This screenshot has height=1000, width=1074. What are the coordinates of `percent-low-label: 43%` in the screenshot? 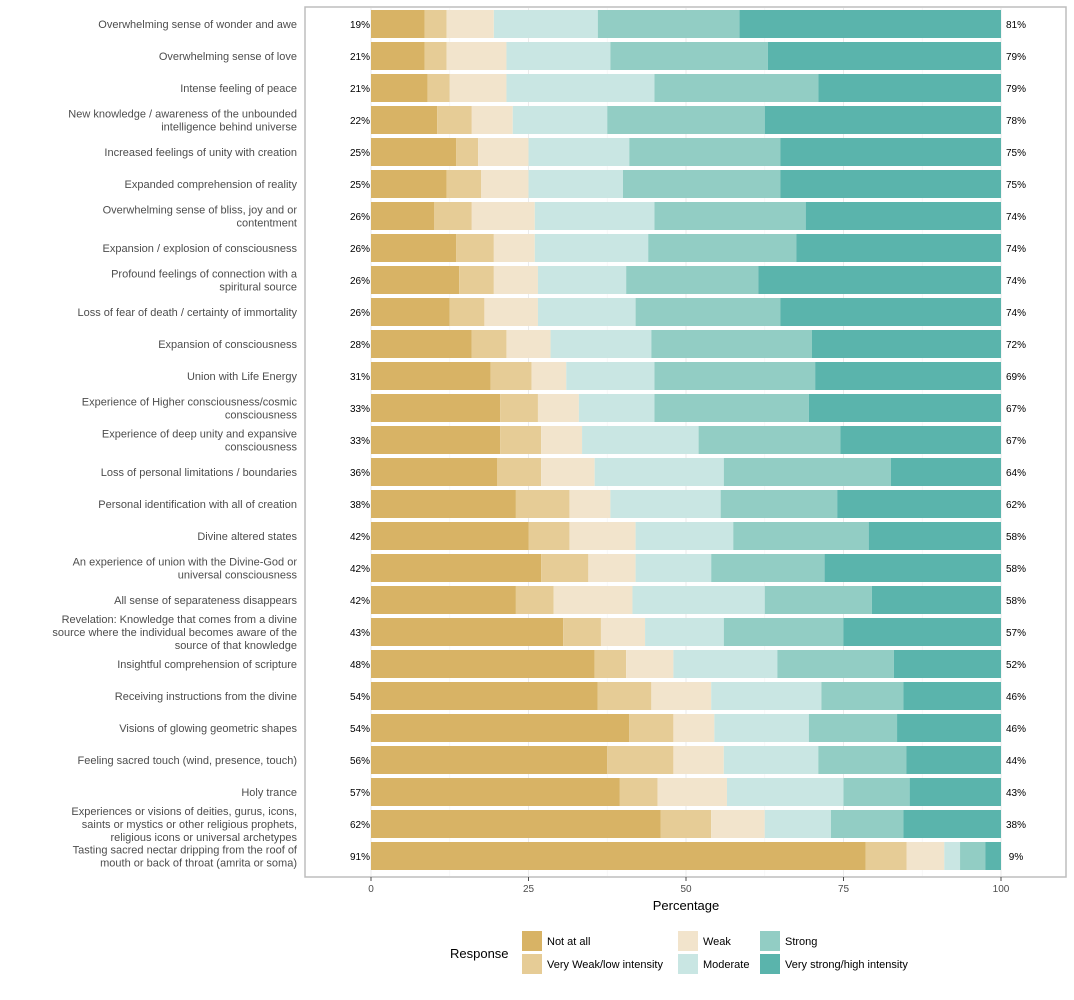 It's located at (360, 633).